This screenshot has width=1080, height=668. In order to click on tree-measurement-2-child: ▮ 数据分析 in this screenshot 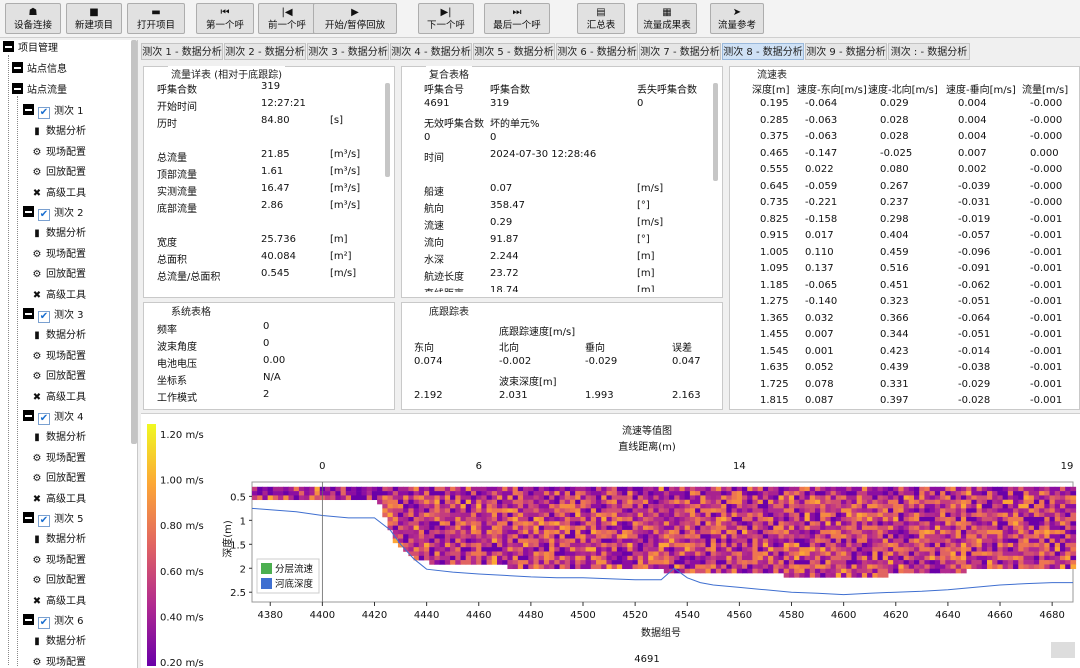, I will do `click(58, 234)`.